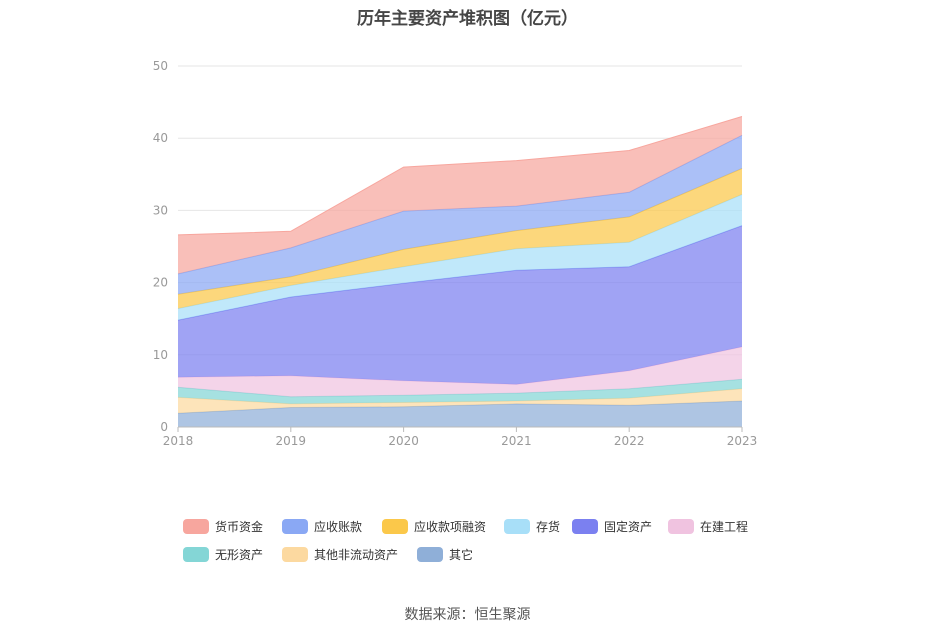 This screenshot has height=632, width=935. I want to click on legend-item: 固定资产, so click(612, 526).